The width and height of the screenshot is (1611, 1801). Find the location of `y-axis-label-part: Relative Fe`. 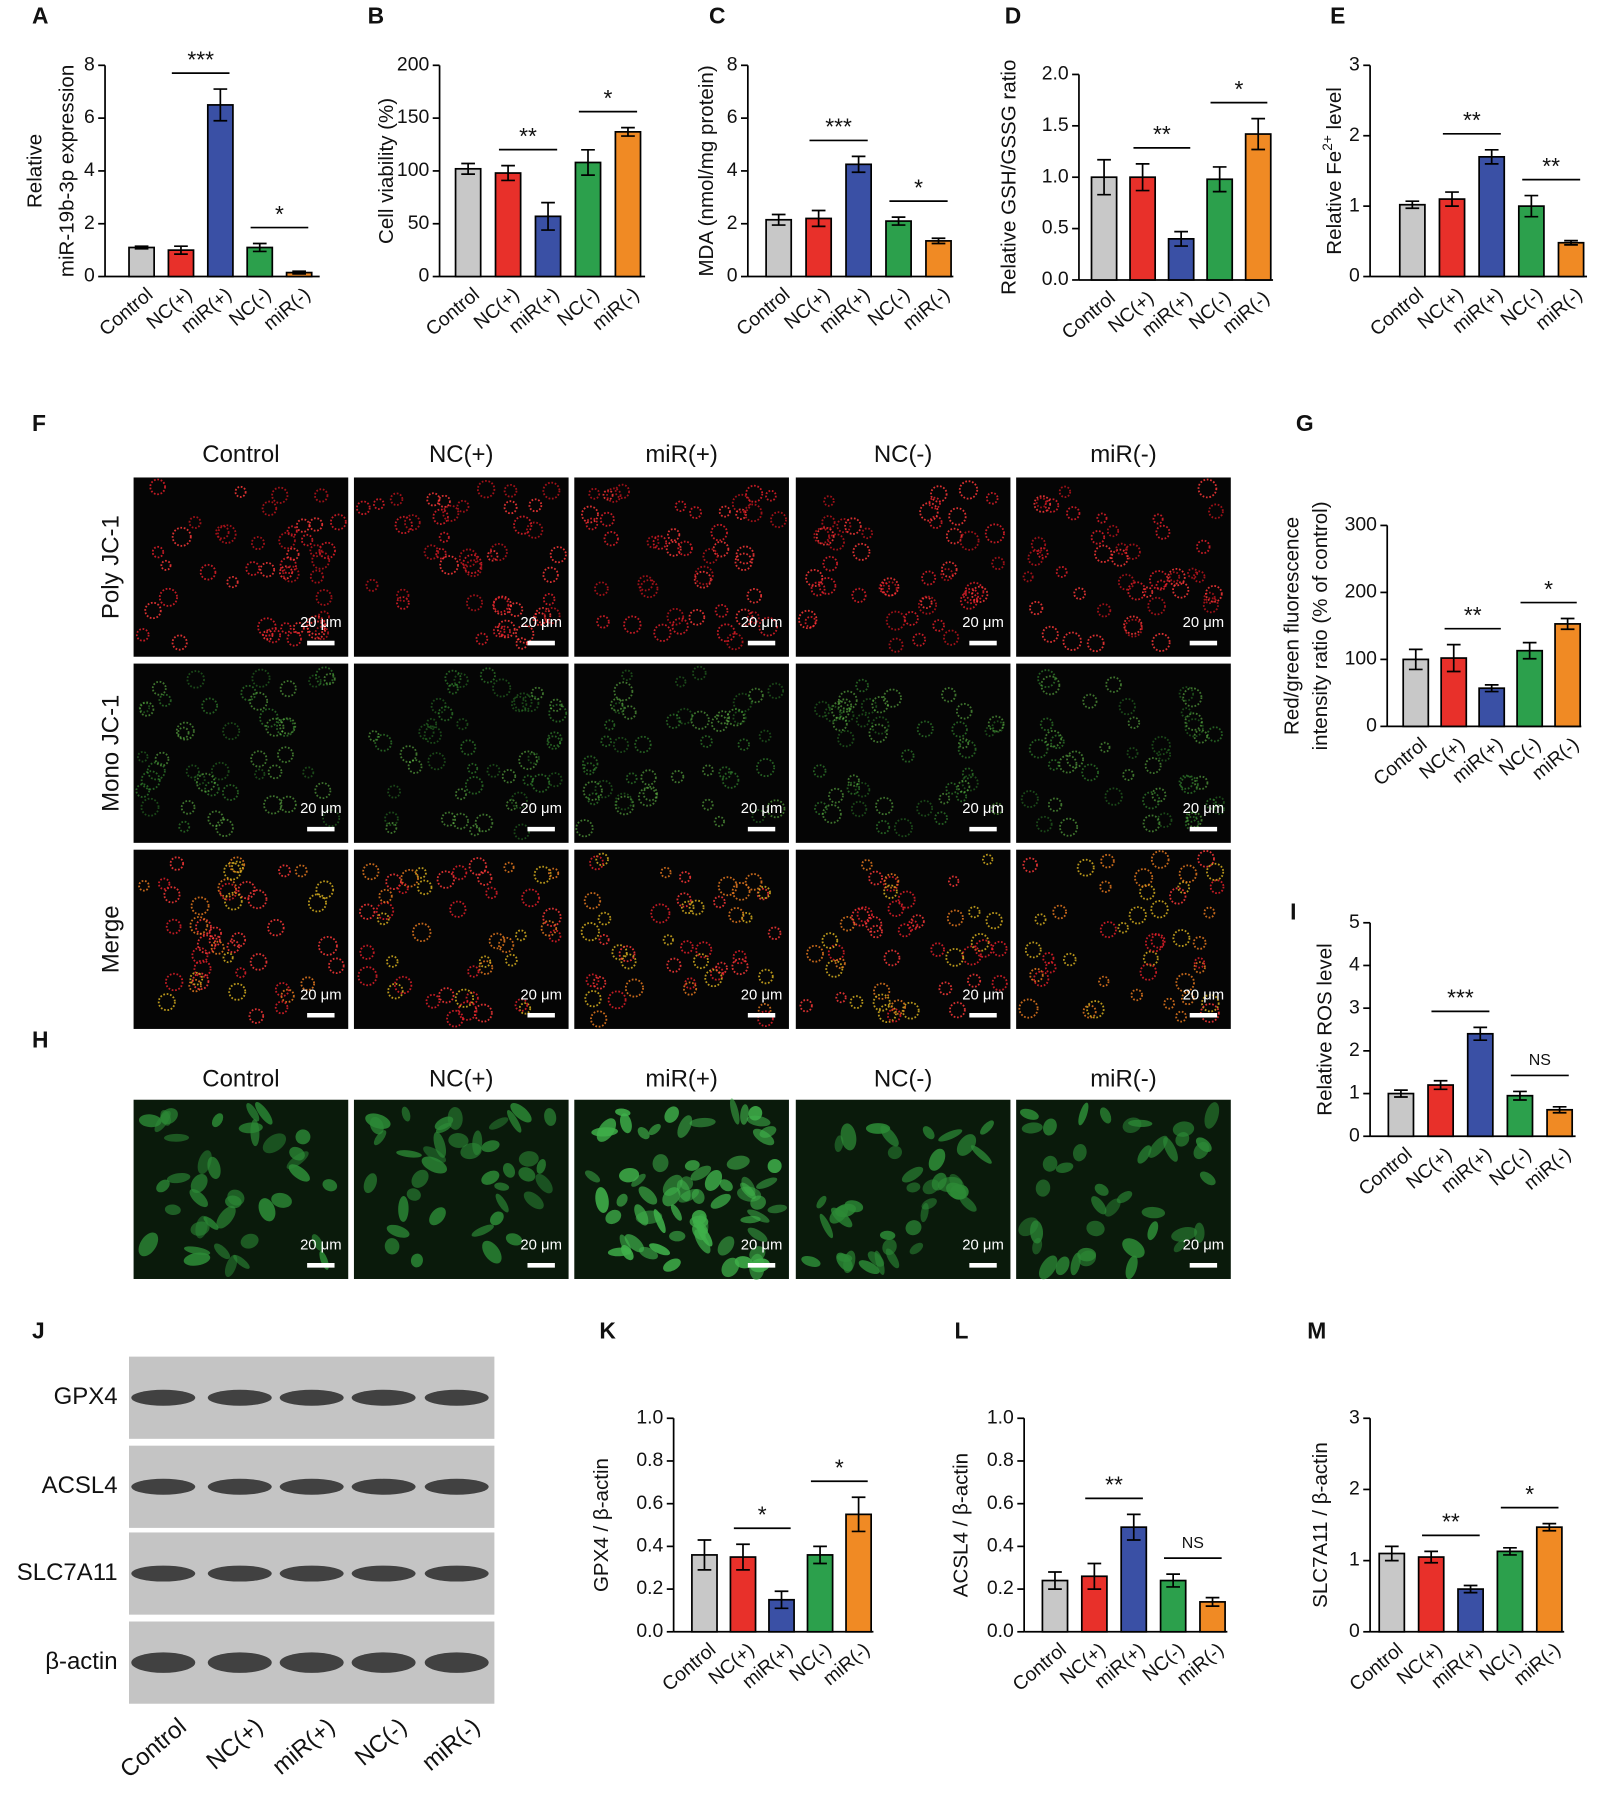

y-axis-label-part: Relative Fe is located at coordinates (1334, 203).